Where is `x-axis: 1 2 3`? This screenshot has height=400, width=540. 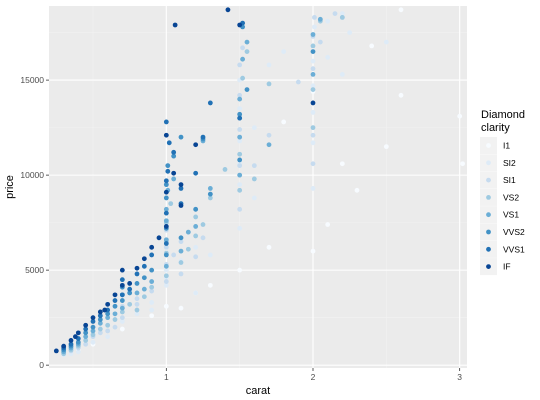 x-axis: 1 2 3 is located at coordinates (313, 375).